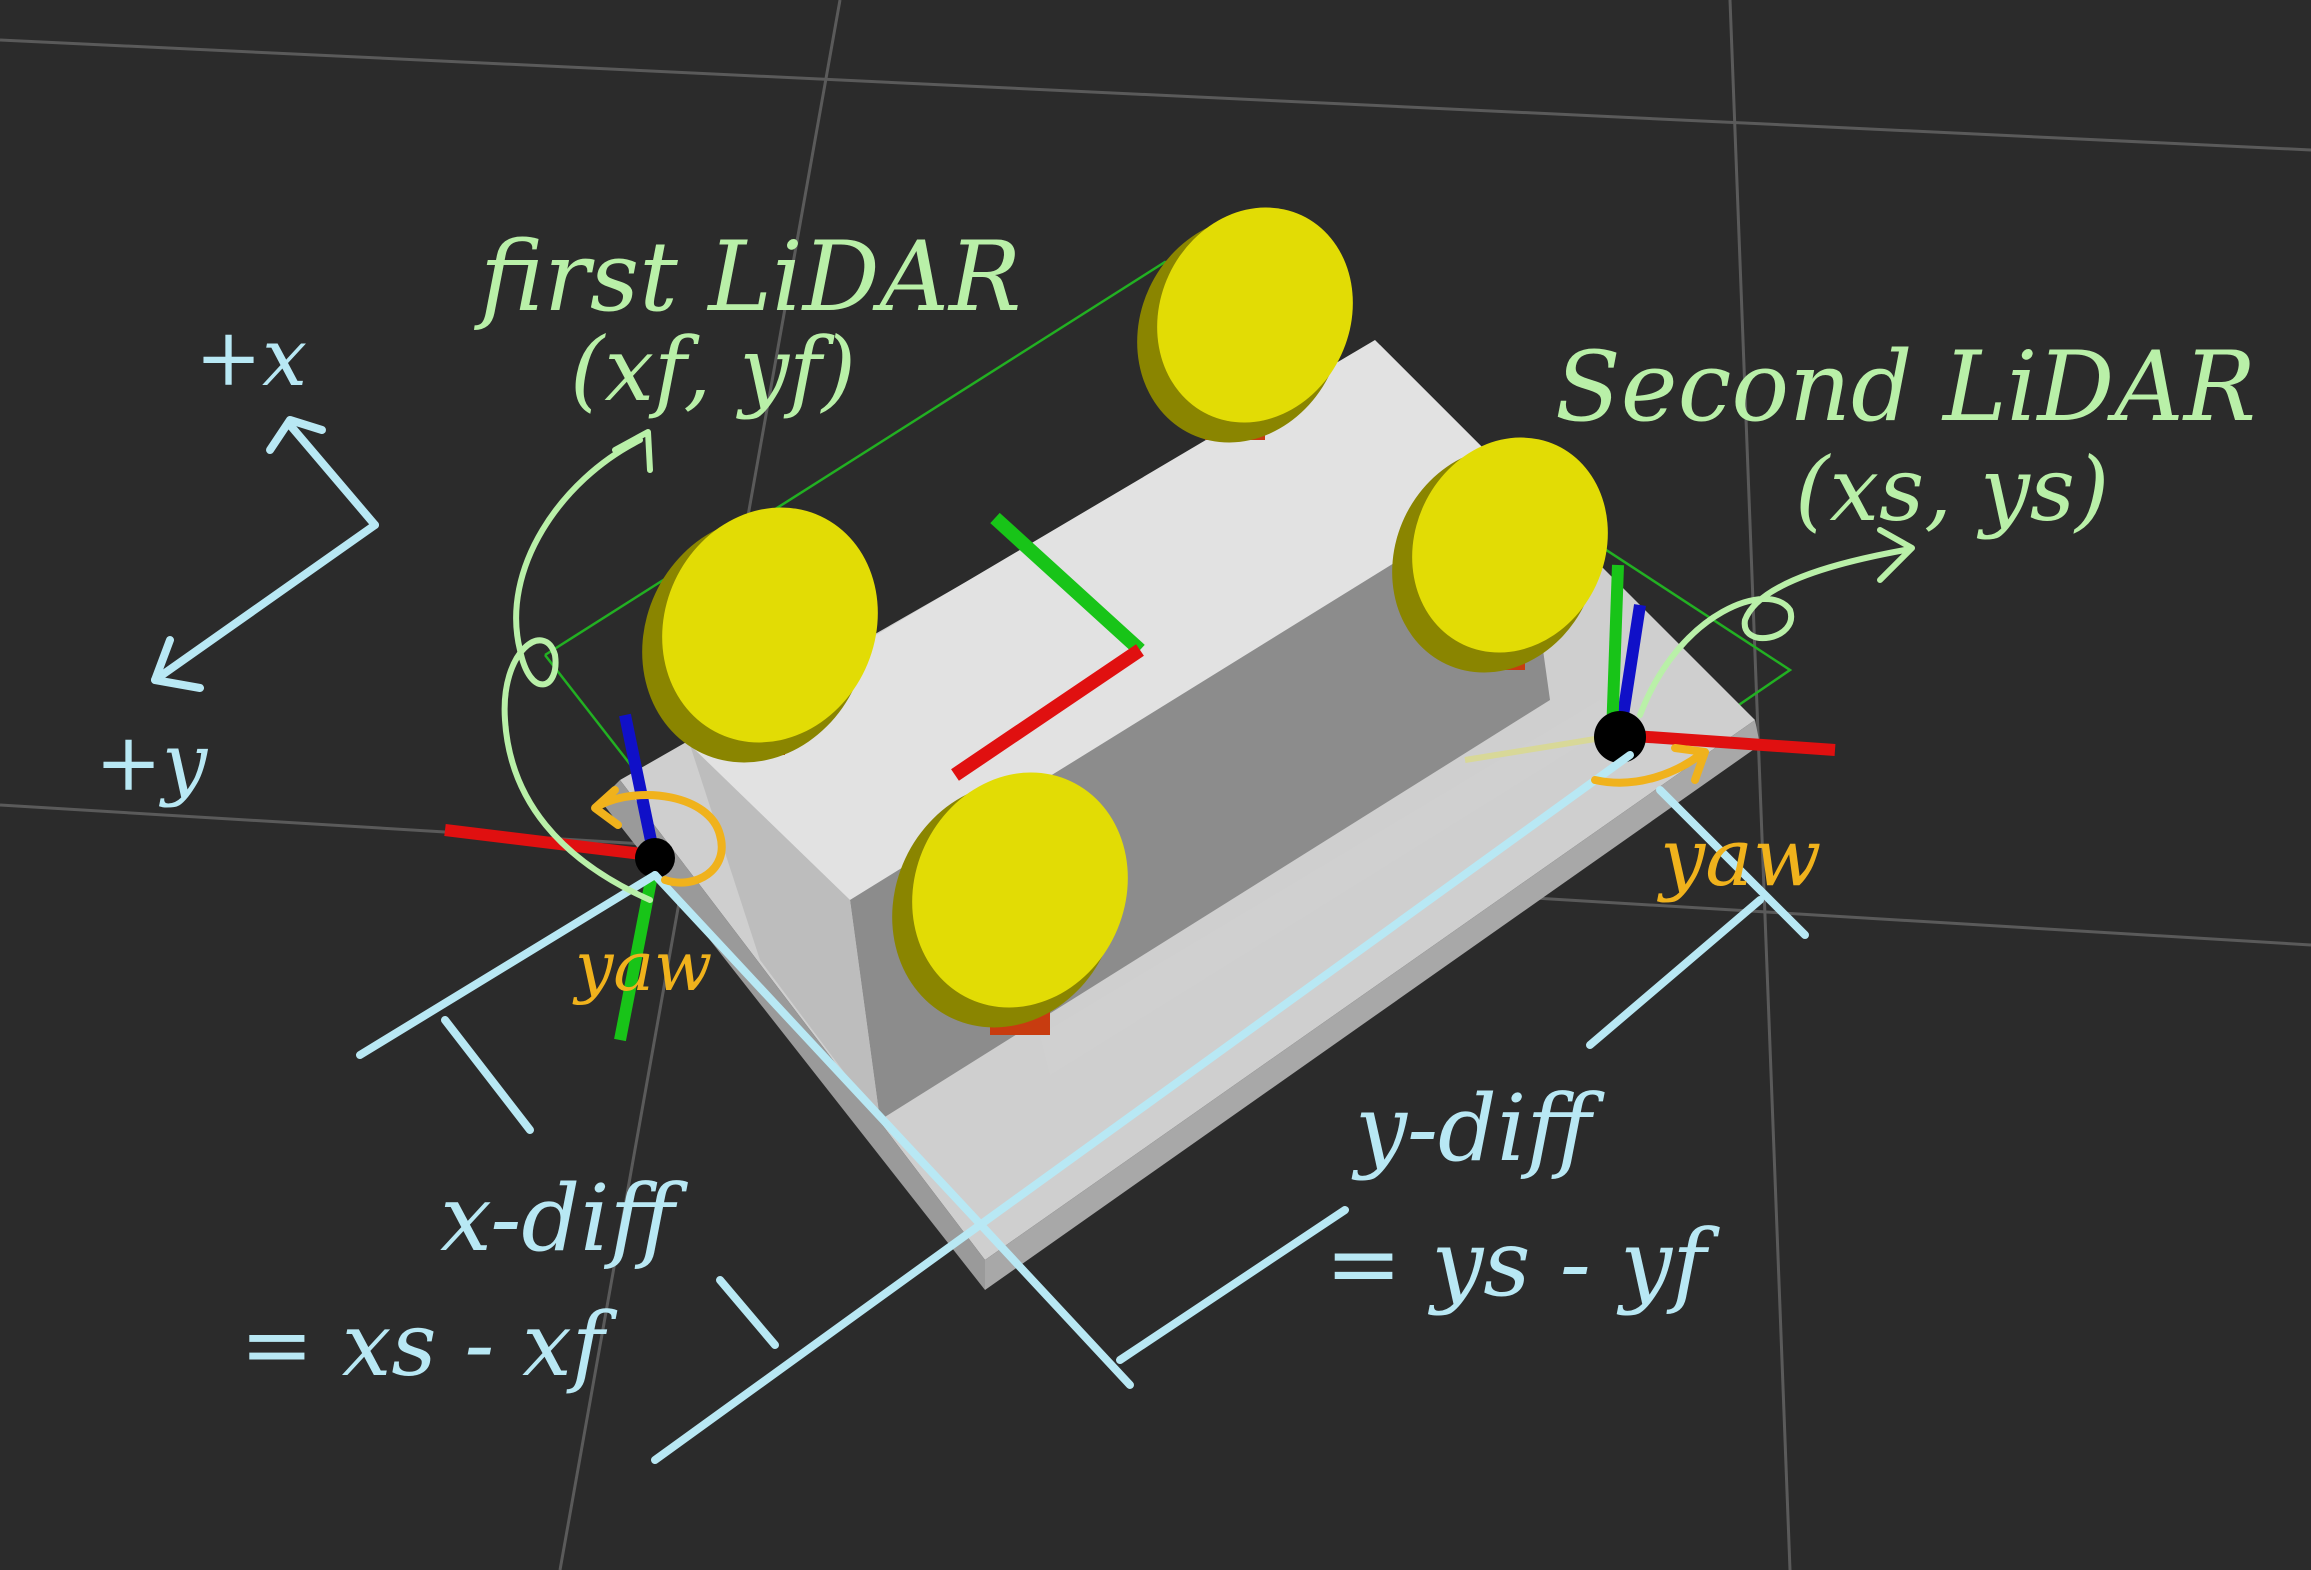  What do you see at coordinates (487, 1075) in the screenshot?
I see `x-diff-dimension-line-upper` at bounding box center [487, 1075].